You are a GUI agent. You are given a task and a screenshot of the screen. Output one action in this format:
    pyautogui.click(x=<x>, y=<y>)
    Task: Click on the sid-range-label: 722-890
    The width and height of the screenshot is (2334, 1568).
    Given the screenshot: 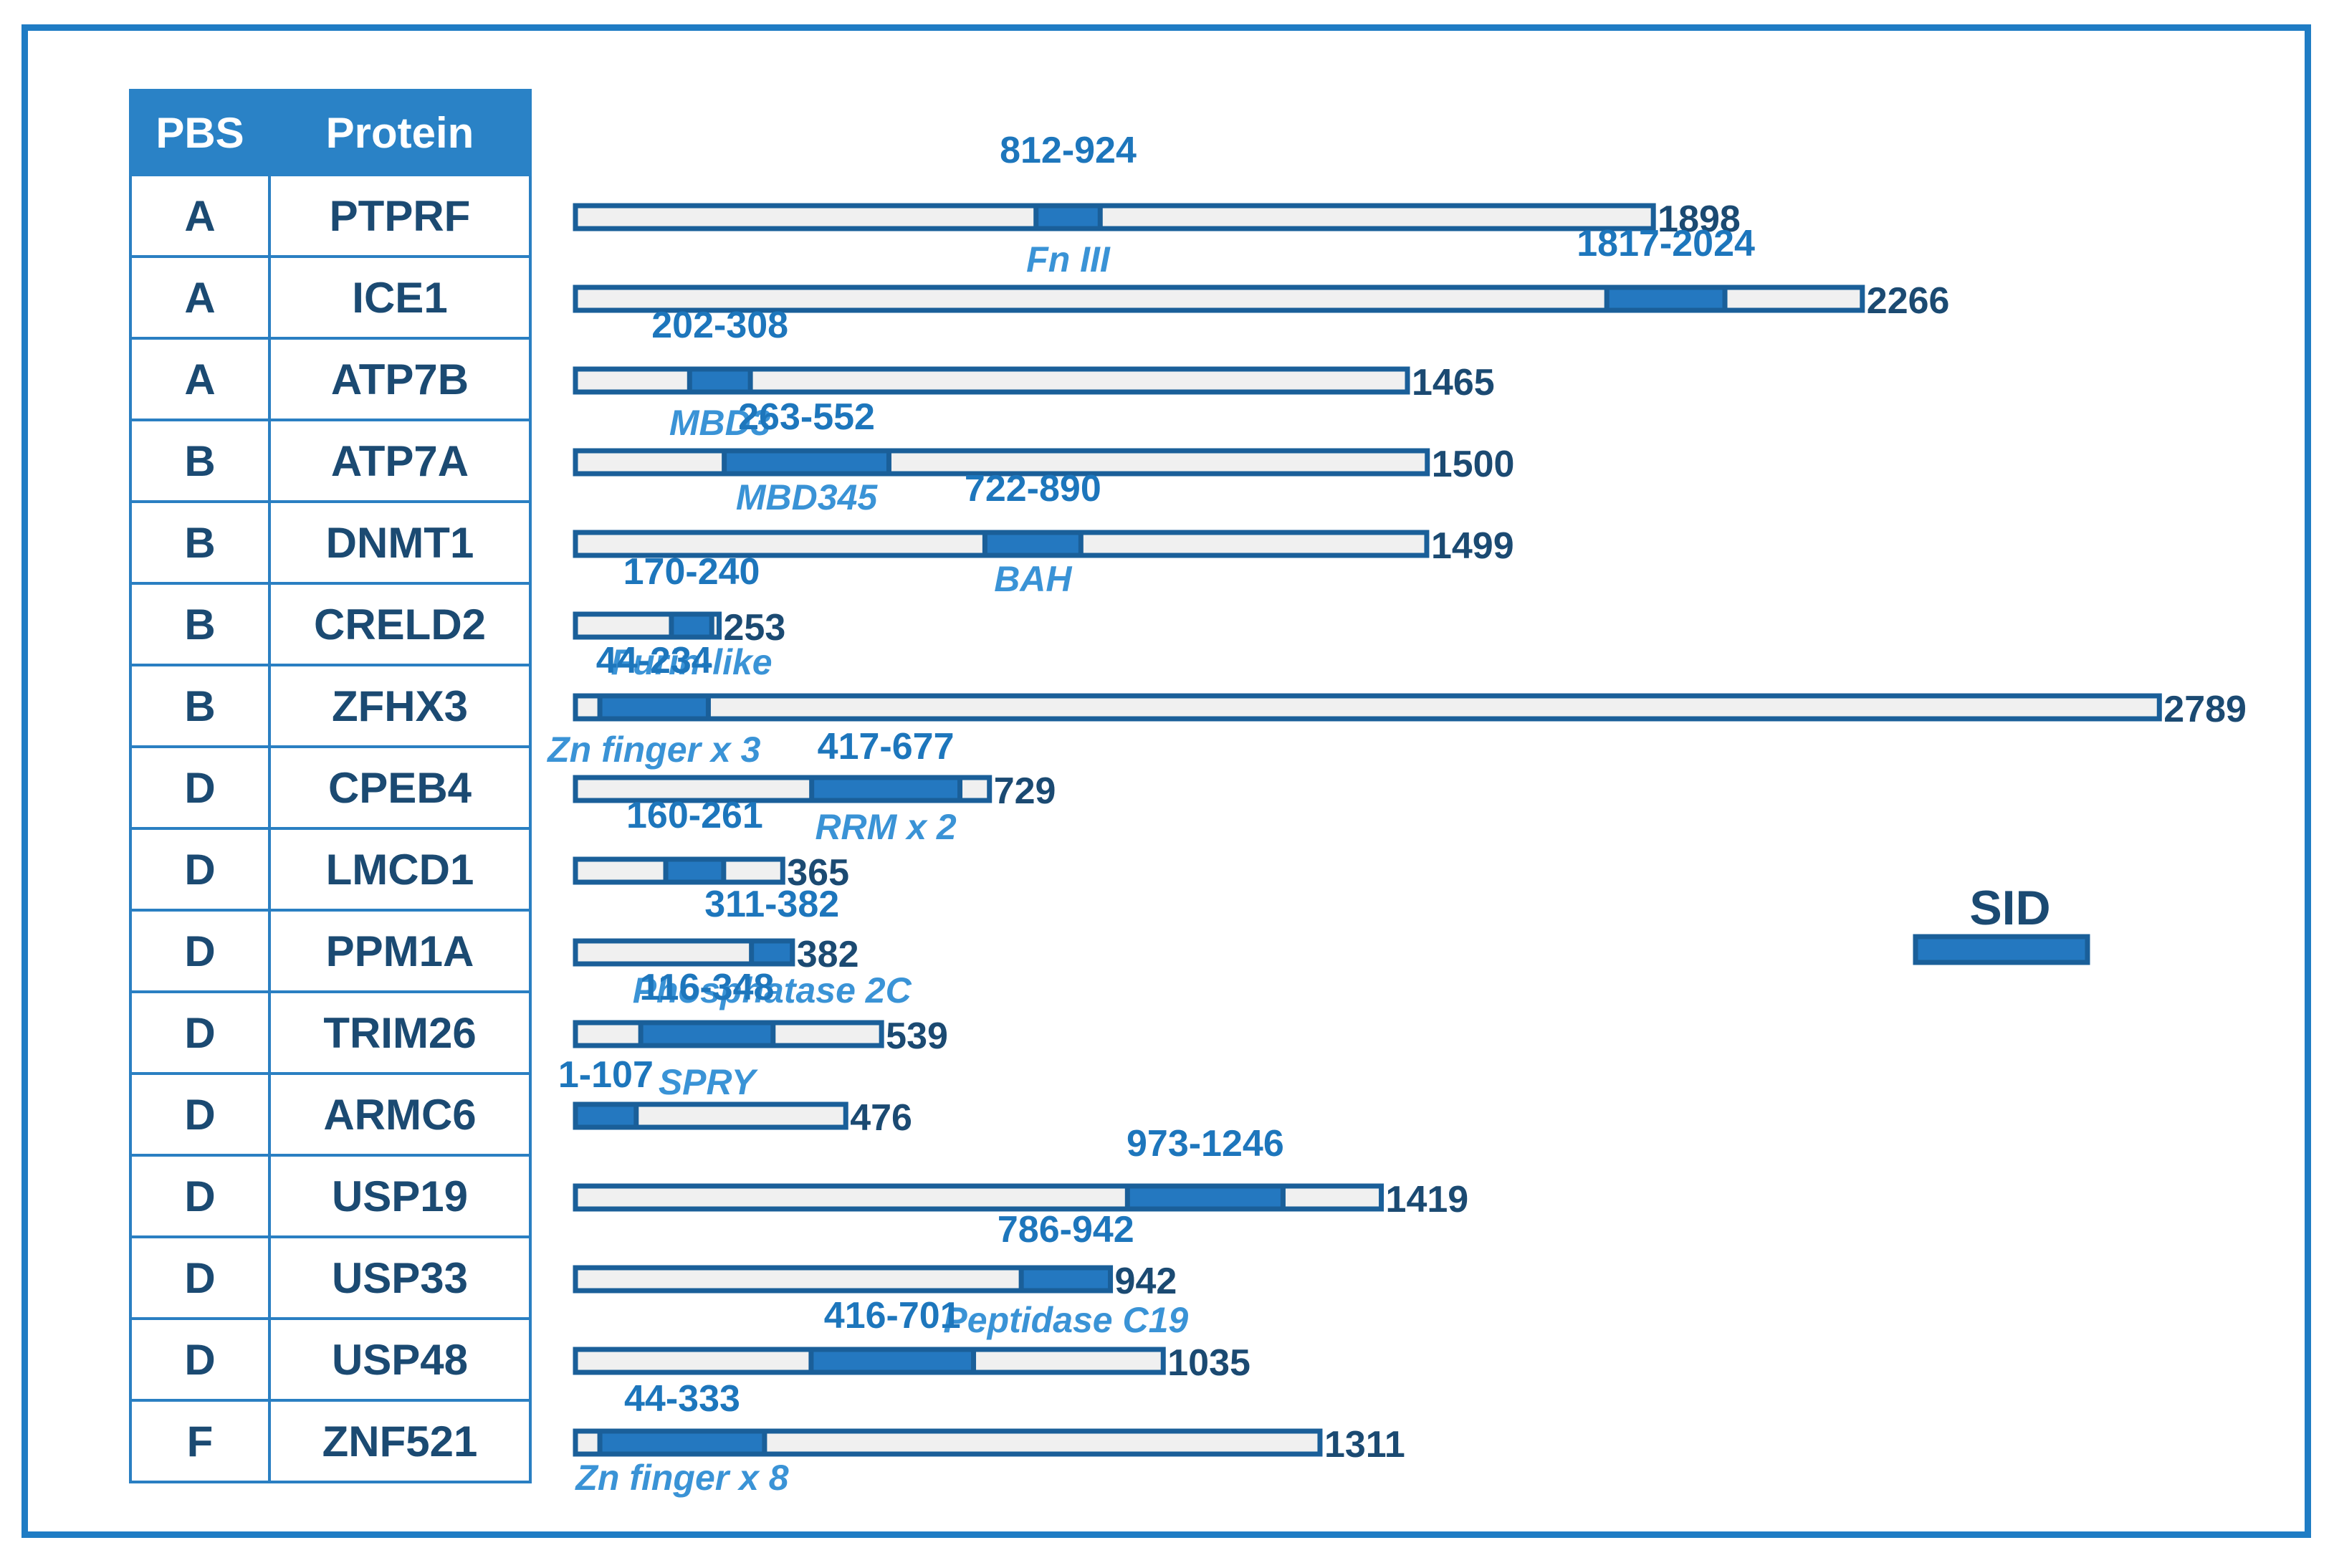 What is the action you would take?
    pyautogui.click(x=1033, y=489)
    